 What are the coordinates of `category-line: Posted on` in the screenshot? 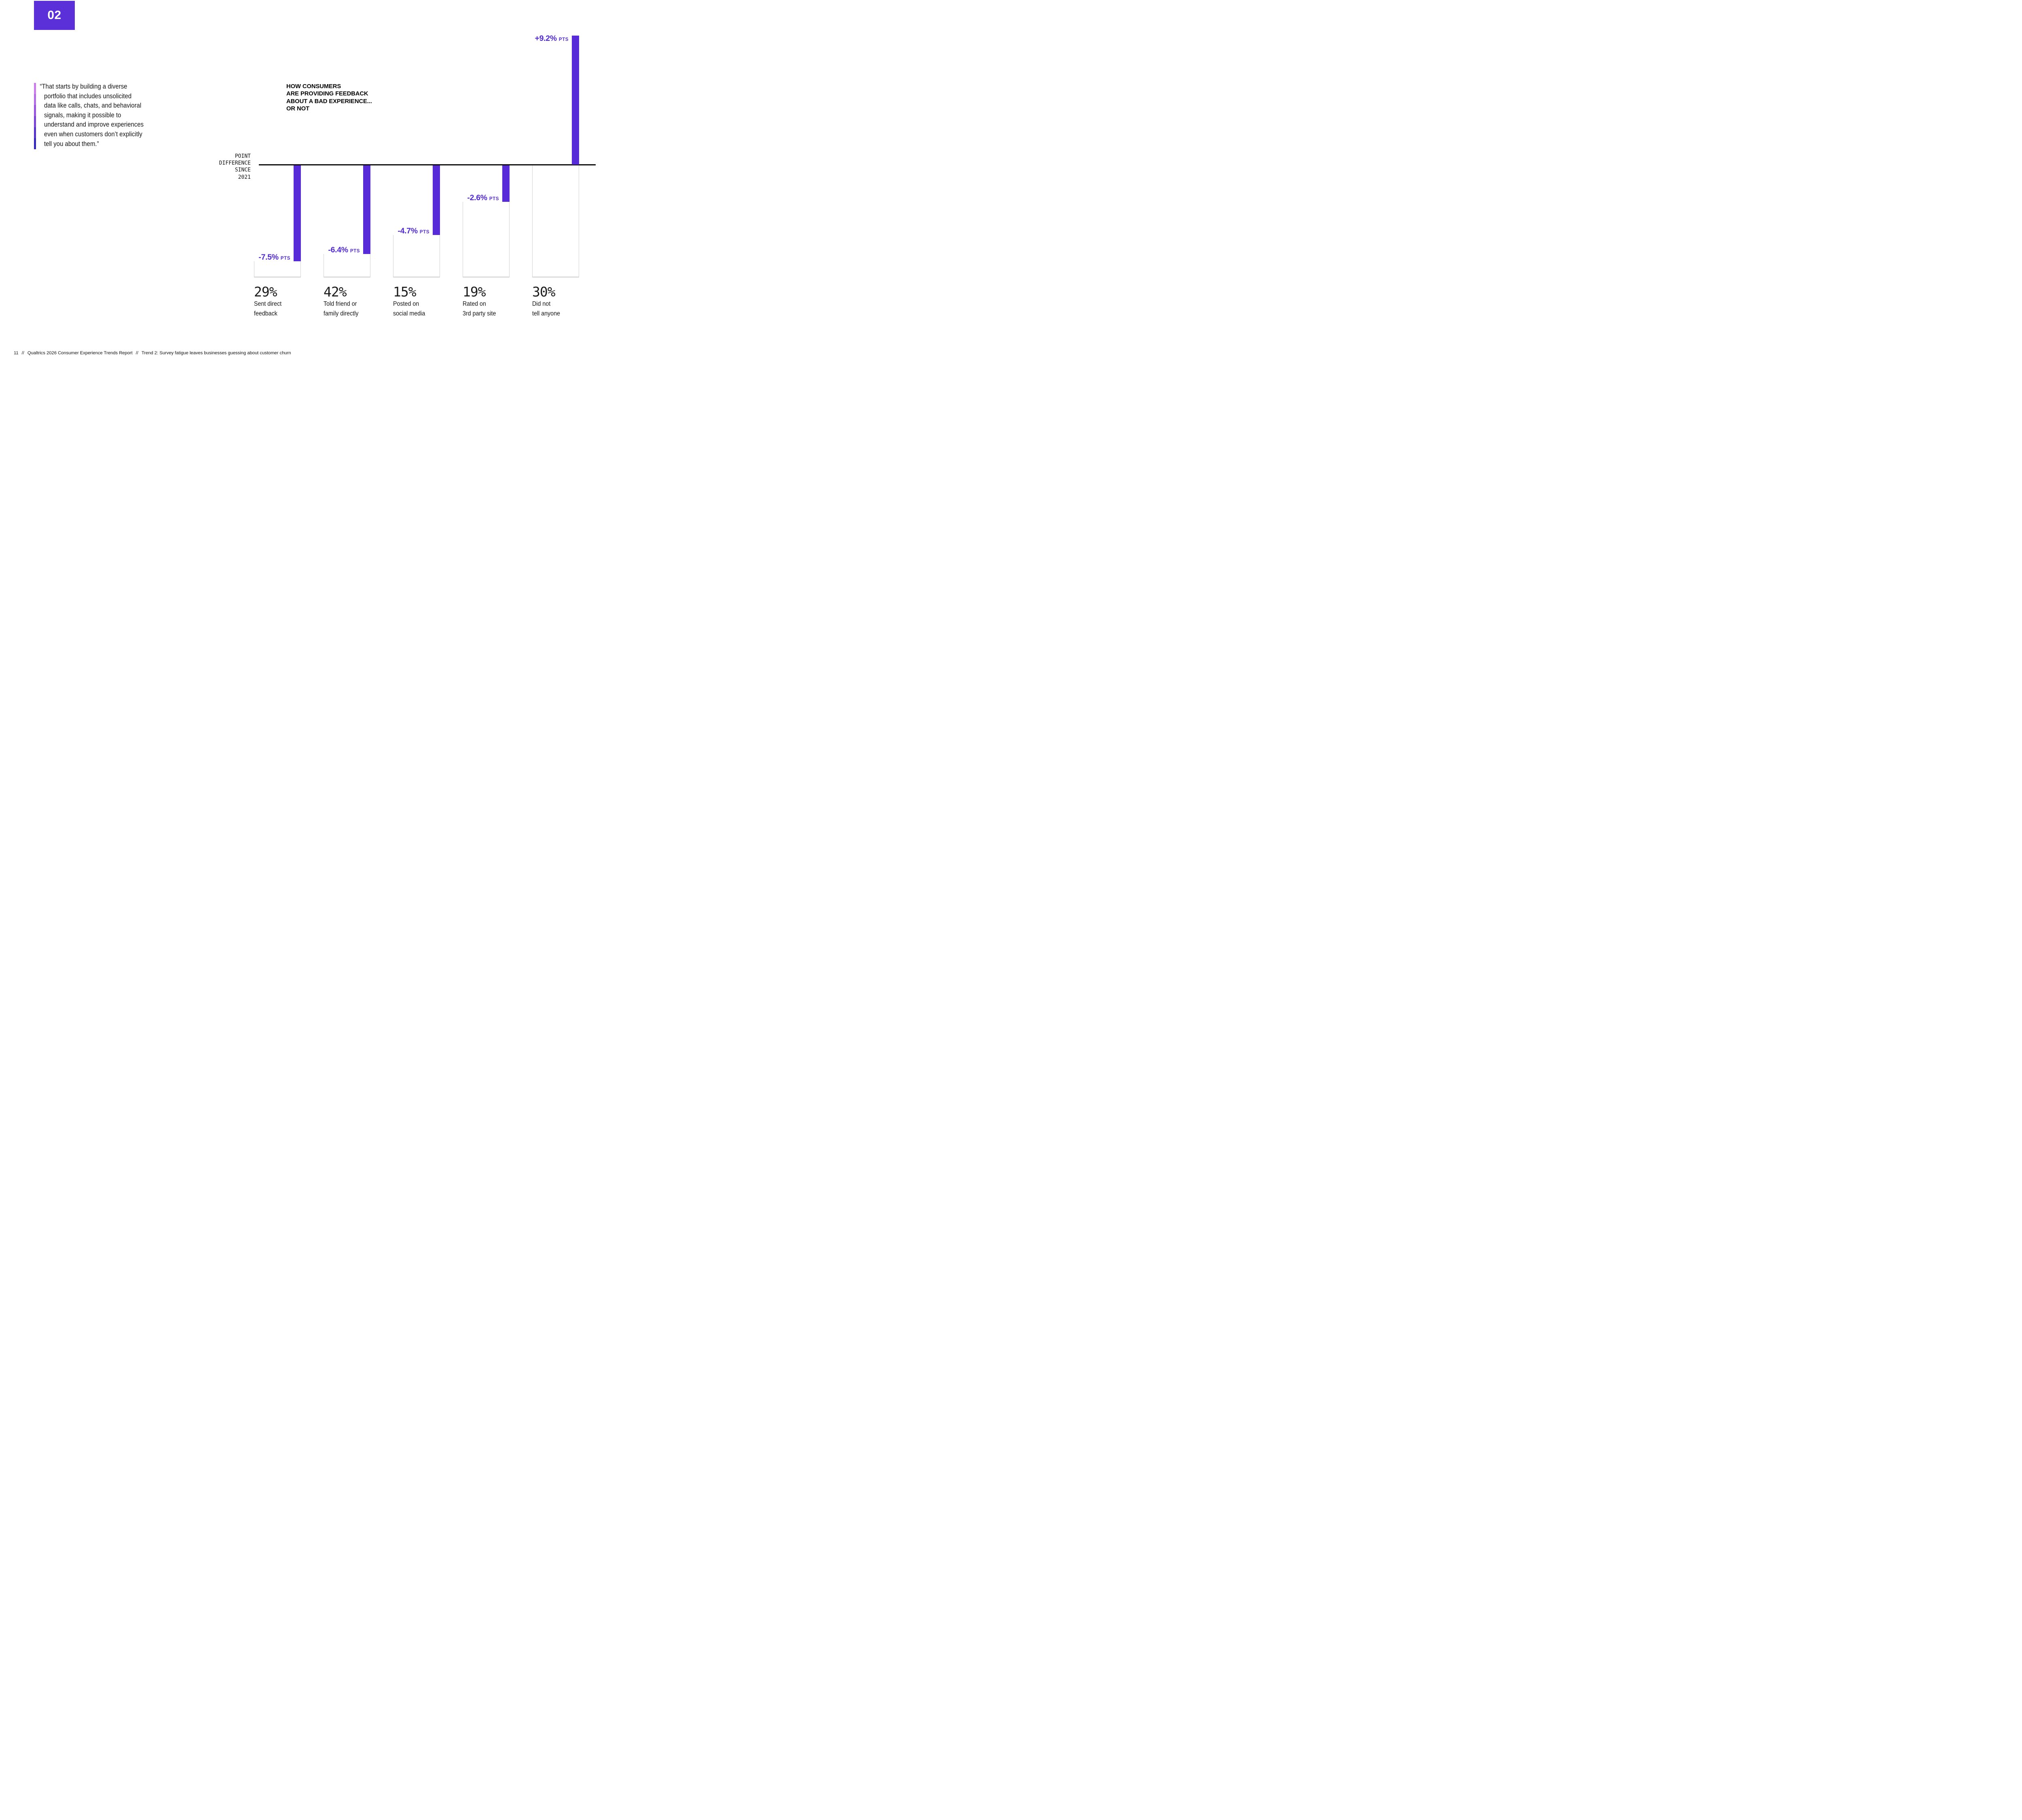 It's located at (406, 304).